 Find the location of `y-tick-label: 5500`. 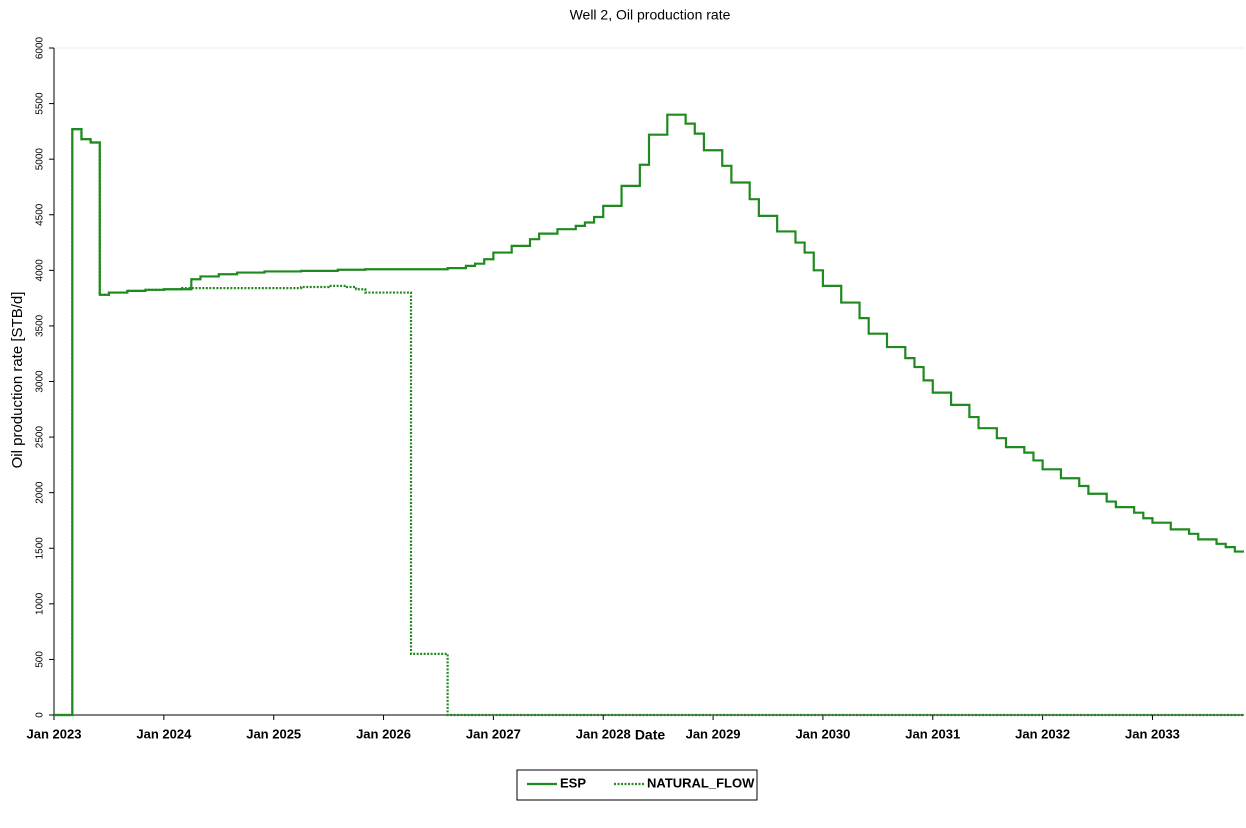

y-tick-label: 5500 is located at coordinates (40, 103).